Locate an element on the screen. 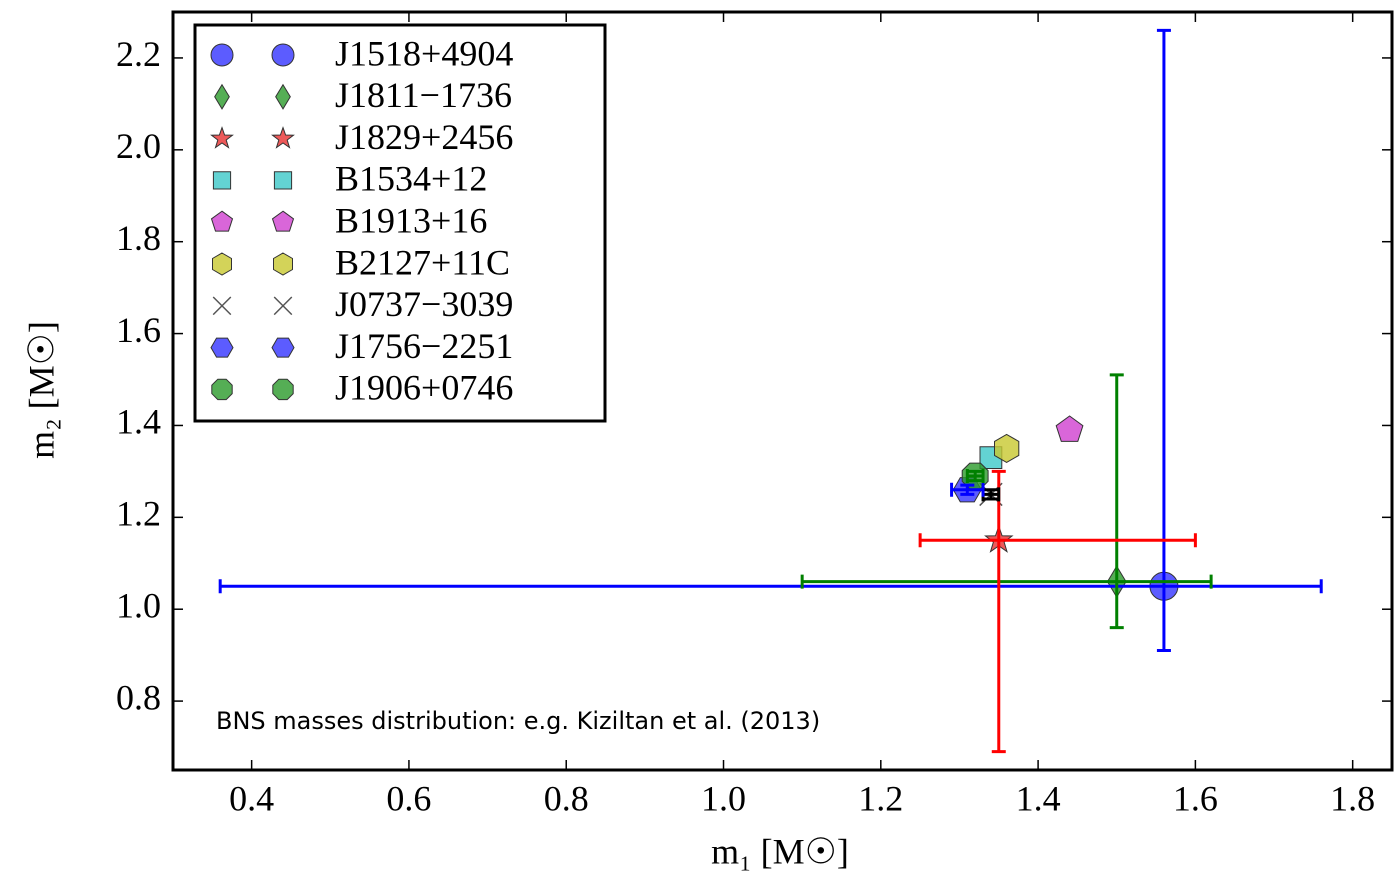  y-tick-label: 1.8 is located at coordinates (138, 238).